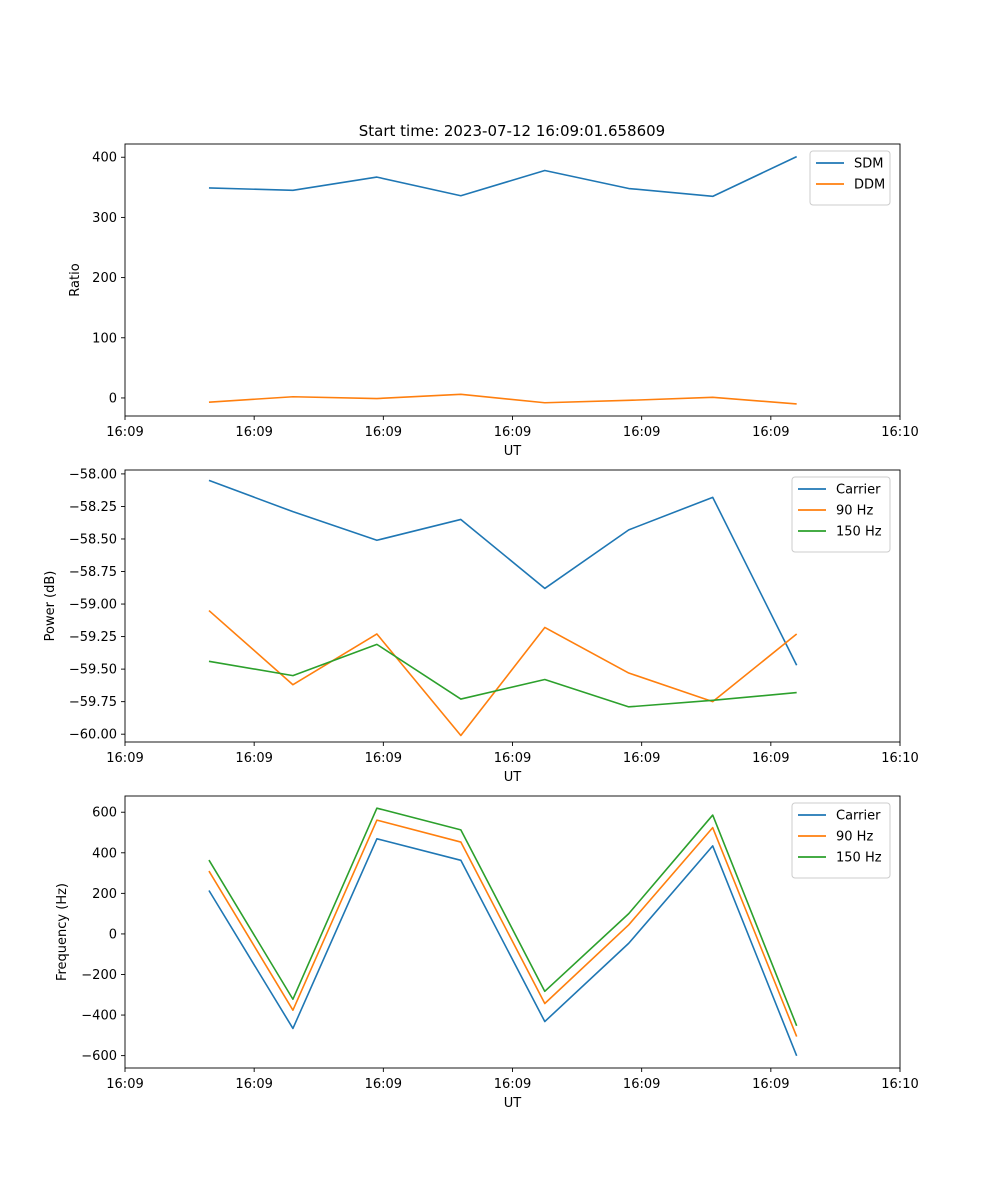 This screenshot has width=1000, height=1200. What do you see at coordinates (93, 572) in the screenshot?
I see `y-tick-label: −58.75` at bounding box center [93, 572].